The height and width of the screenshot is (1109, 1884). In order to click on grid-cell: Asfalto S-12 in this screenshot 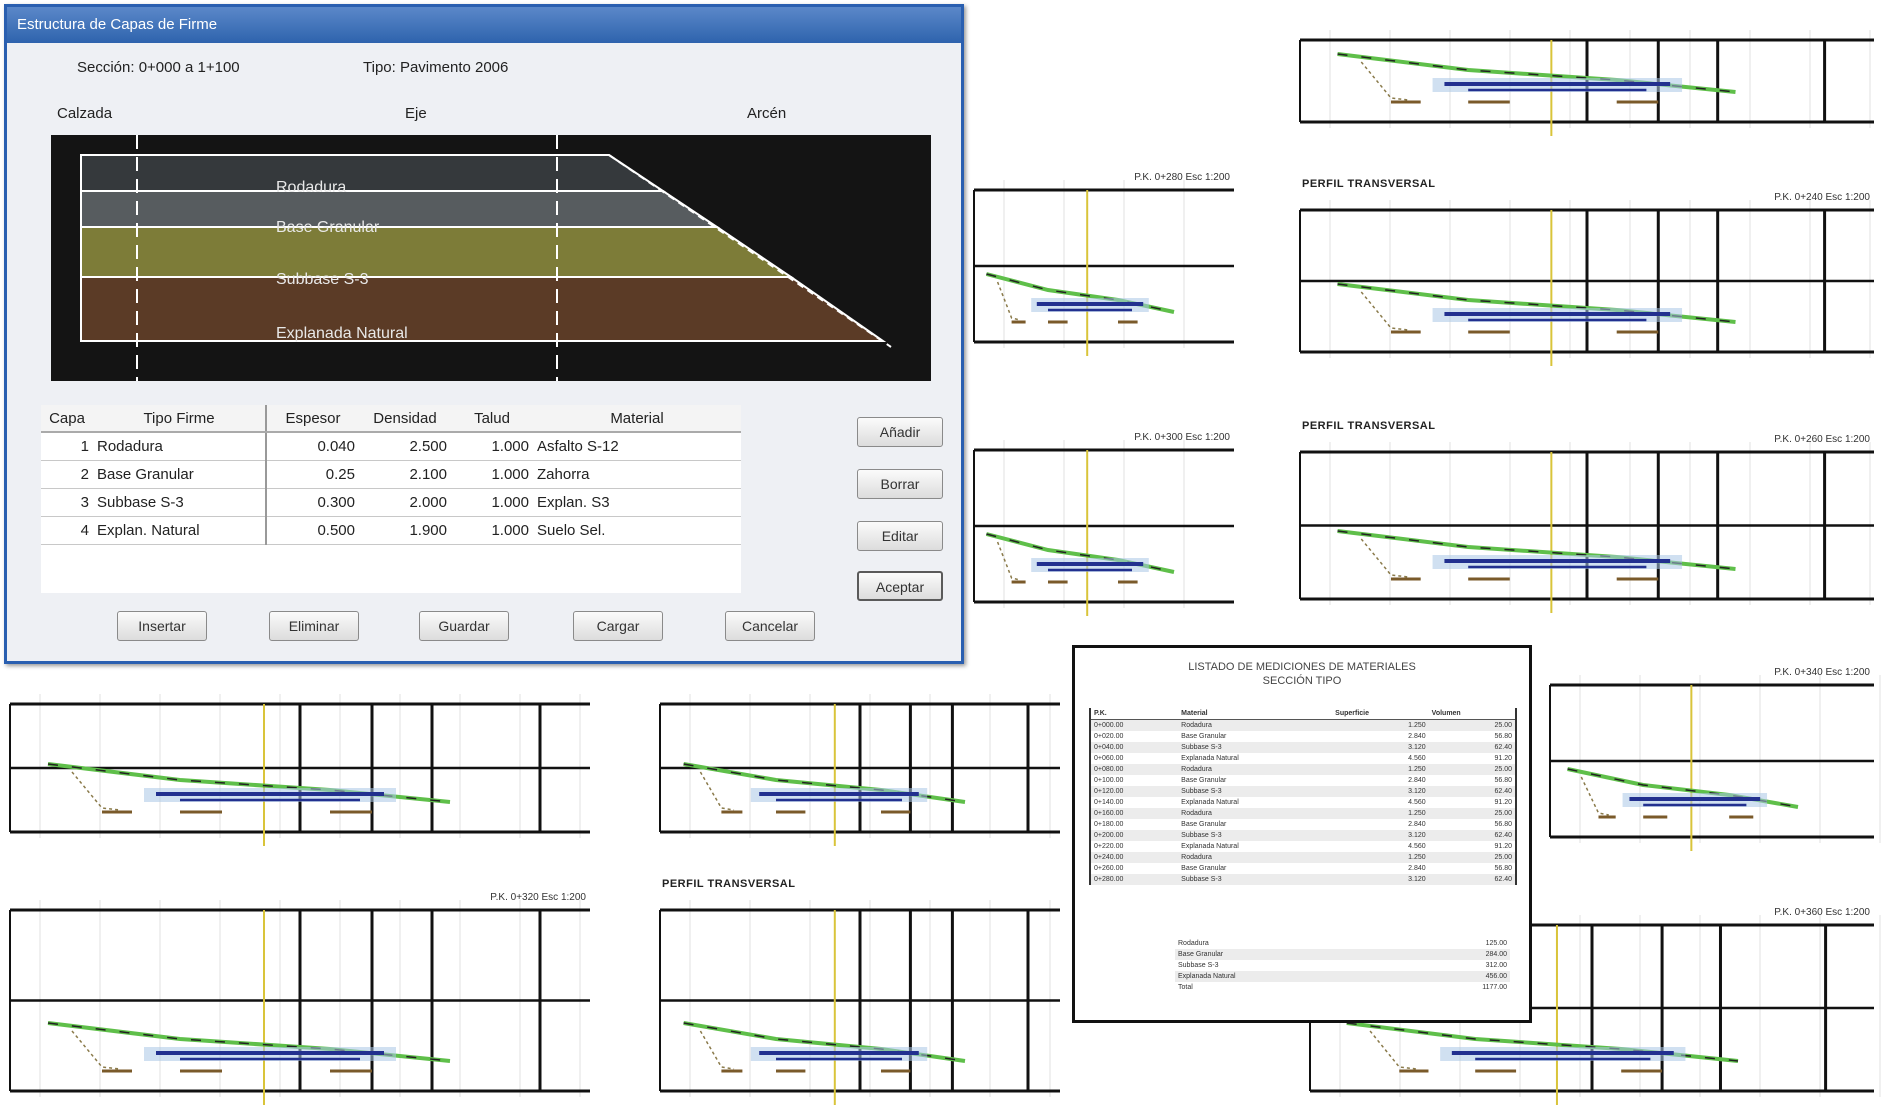, I will do `click(637, 446)`.